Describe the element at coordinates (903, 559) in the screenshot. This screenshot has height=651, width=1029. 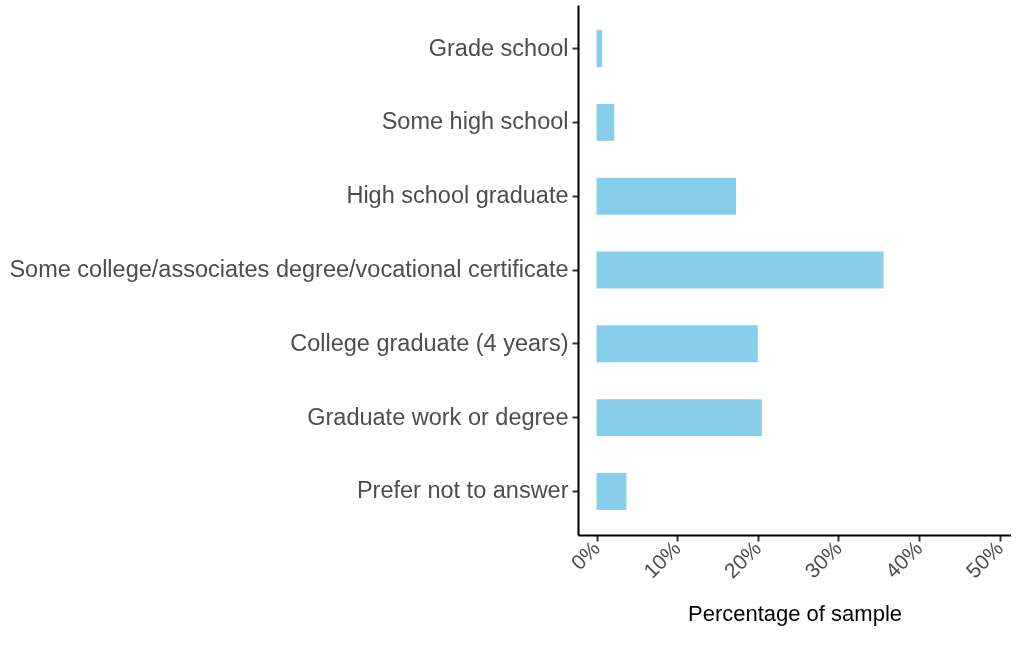
I see `x-tick-label: 40%` at that location.